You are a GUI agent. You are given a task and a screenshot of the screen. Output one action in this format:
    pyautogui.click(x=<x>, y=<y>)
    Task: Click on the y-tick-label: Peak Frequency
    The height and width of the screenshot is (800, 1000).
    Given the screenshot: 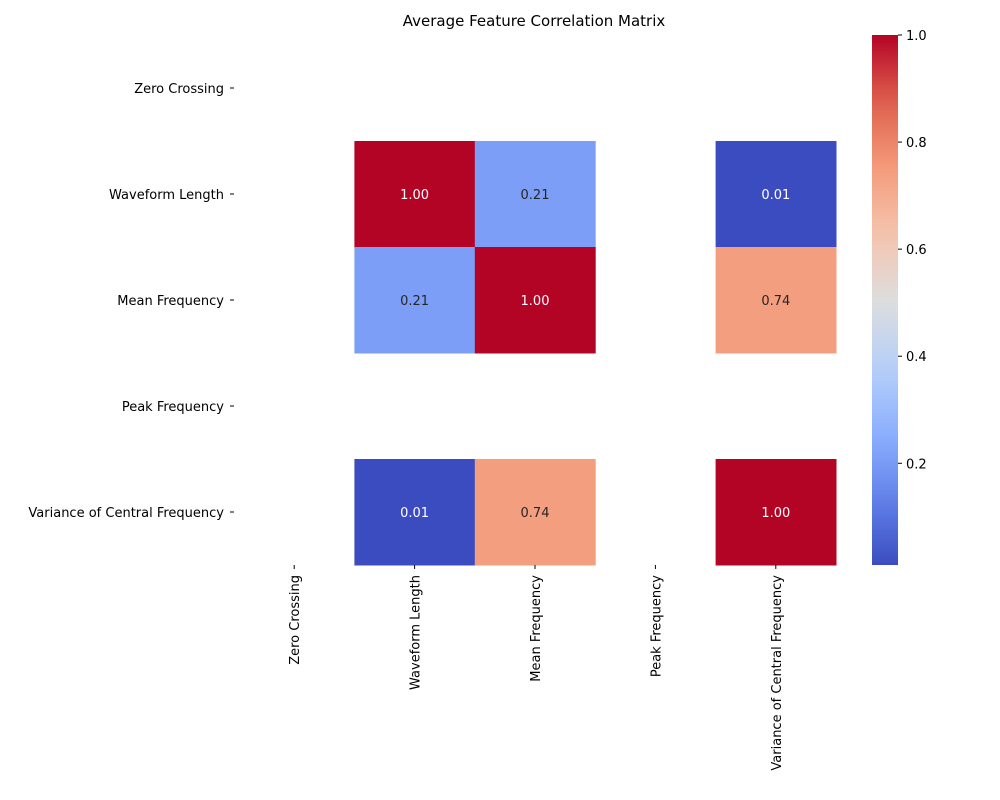 What is the action you would take?
    pyautogui.click(x=173, y=407)
    